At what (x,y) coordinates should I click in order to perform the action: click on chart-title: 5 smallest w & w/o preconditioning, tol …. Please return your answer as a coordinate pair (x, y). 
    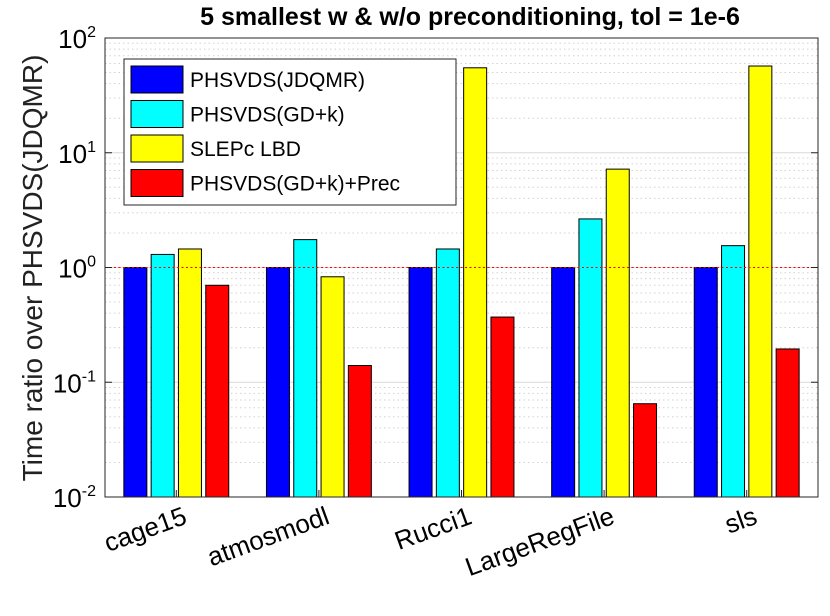
    Looking at the image, I should click on (470, 17).